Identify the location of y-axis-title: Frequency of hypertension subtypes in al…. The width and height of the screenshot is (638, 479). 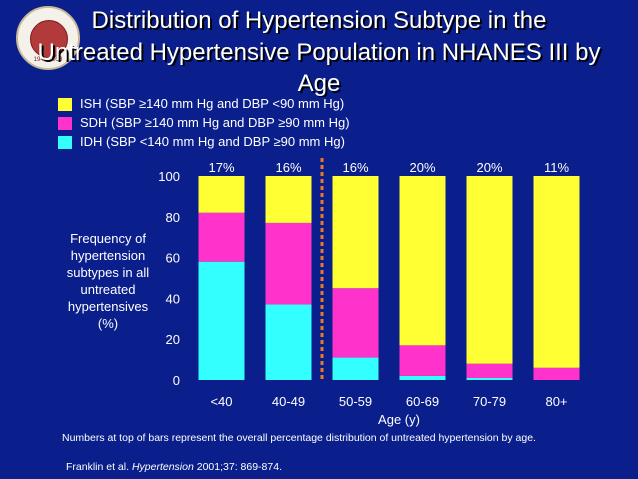
(108, 281).